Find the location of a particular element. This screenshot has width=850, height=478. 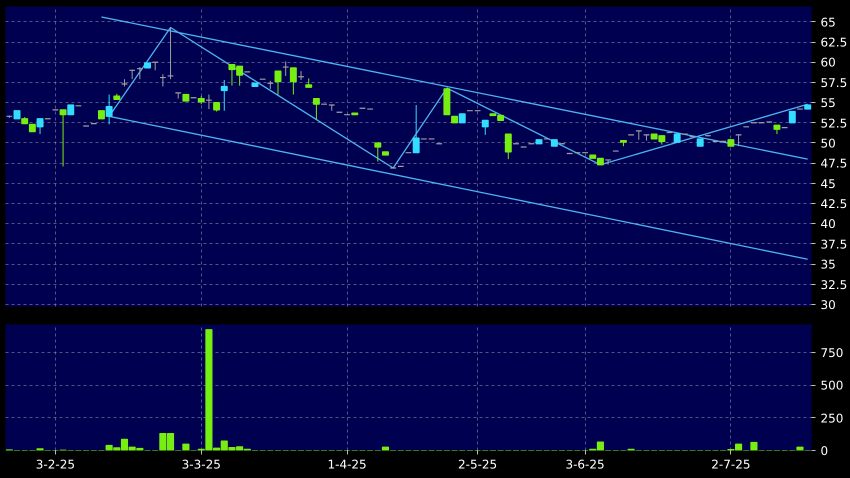

y-tick-label: 47.5 is located at coordinates (834, 163).